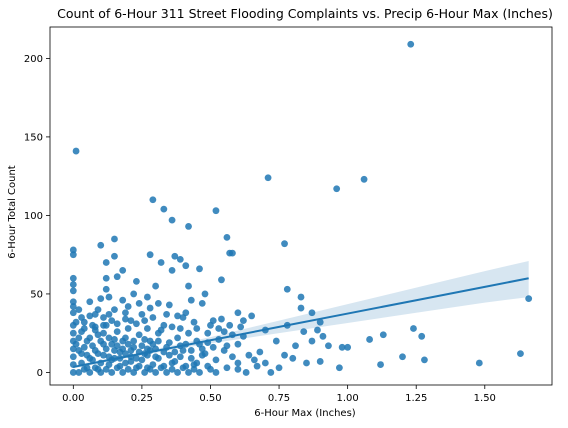 Image resolution: width=568 pixels, height=428 pixels. I want to click on y-tick-label: 150, so click(33, 137).